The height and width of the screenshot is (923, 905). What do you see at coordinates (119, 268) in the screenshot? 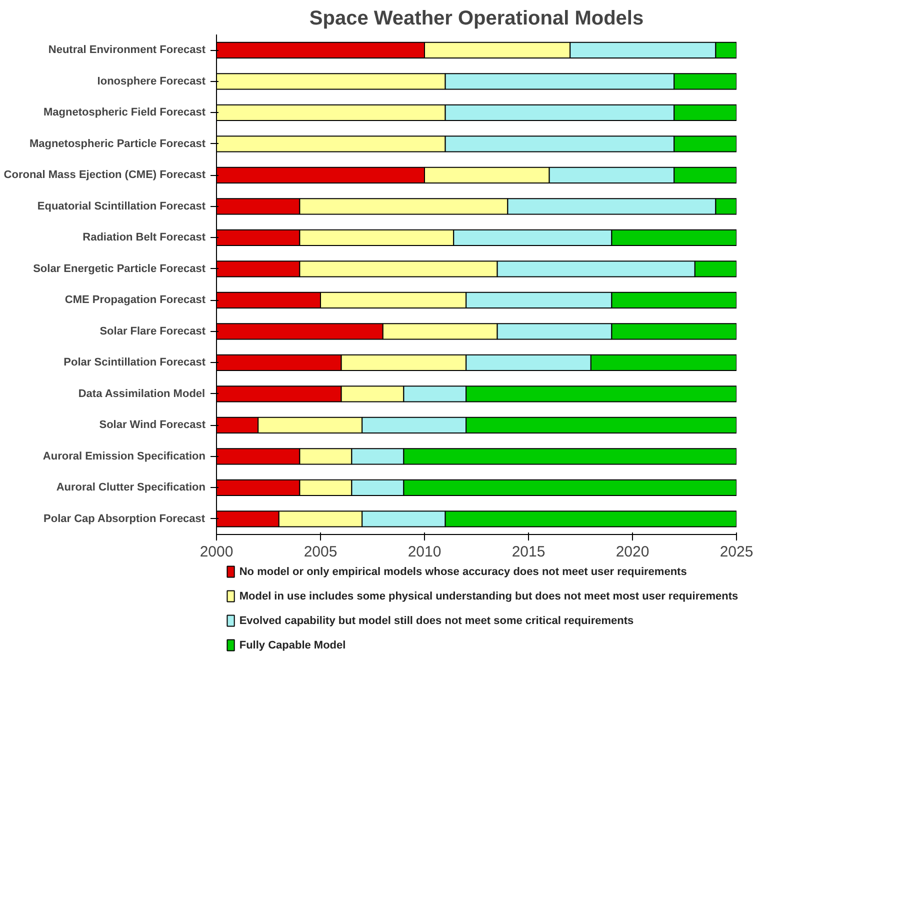
I see `y-tick-label: Solar Energetic Particle Forecast` at bounding box center [119, 268].